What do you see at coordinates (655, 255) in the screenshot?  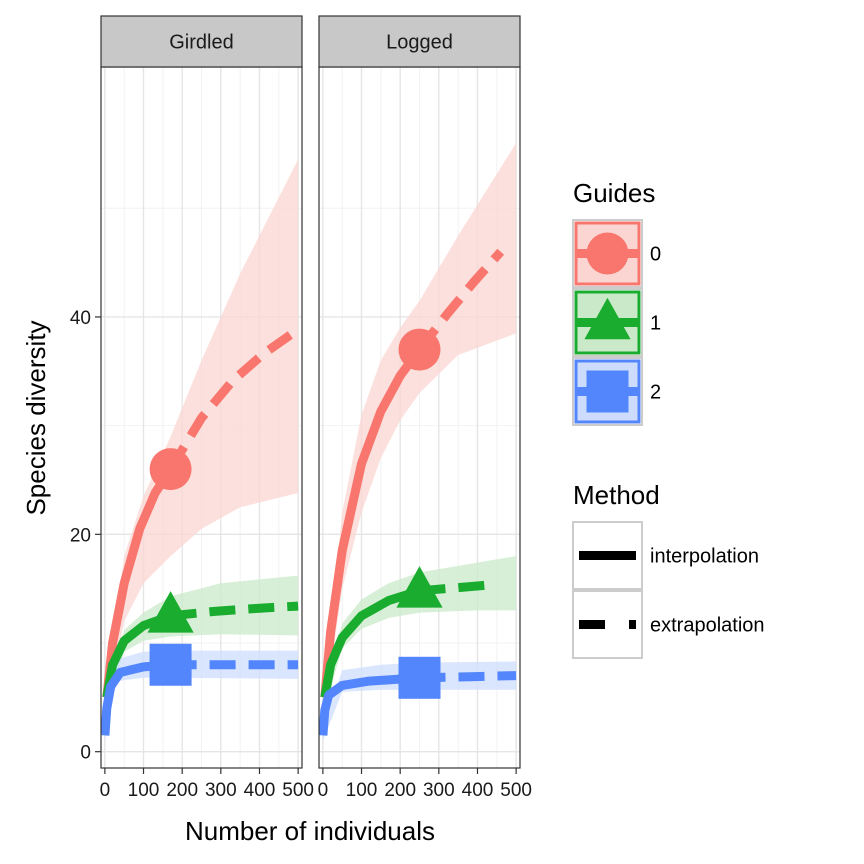 I see `legend-guide-label: 0` at bounding box center [655, 255].